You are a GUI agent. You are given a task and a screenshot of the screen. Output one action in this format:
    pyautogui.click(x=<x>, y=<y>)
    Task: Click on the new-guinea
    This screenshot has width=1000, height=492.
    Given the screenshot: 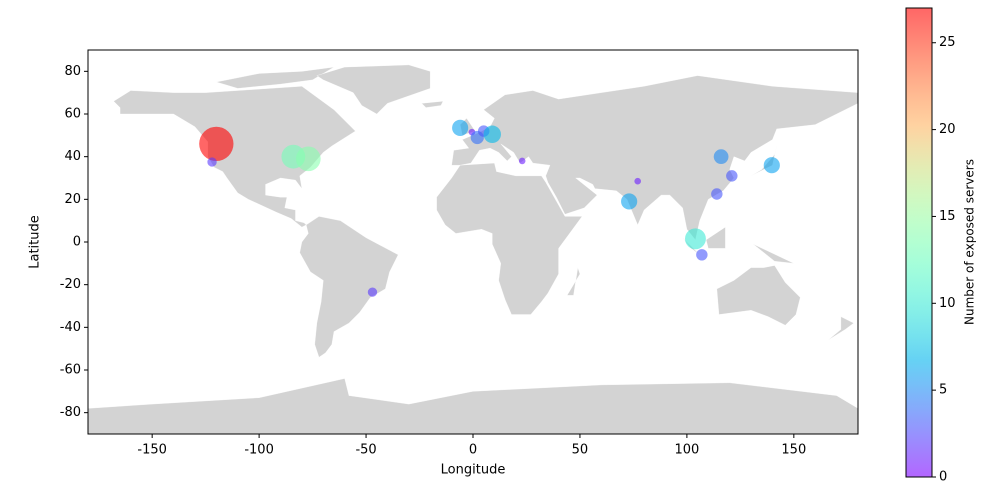 What is the action you would take?
    pyautogui.click(x=773, y=253)
    